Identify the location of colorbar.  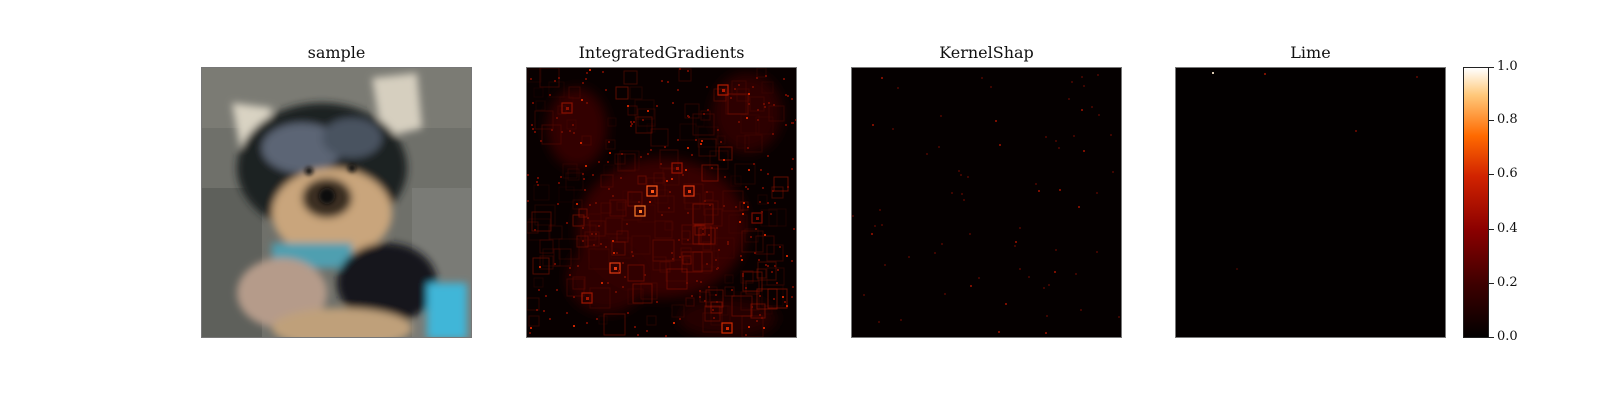
(1476, 202).